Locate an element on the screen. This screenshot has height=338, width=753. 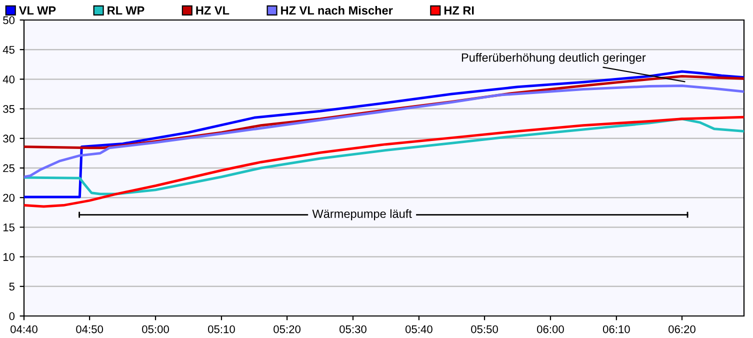
x-tick-label: 05:10 is located at coordinates (221, 329).